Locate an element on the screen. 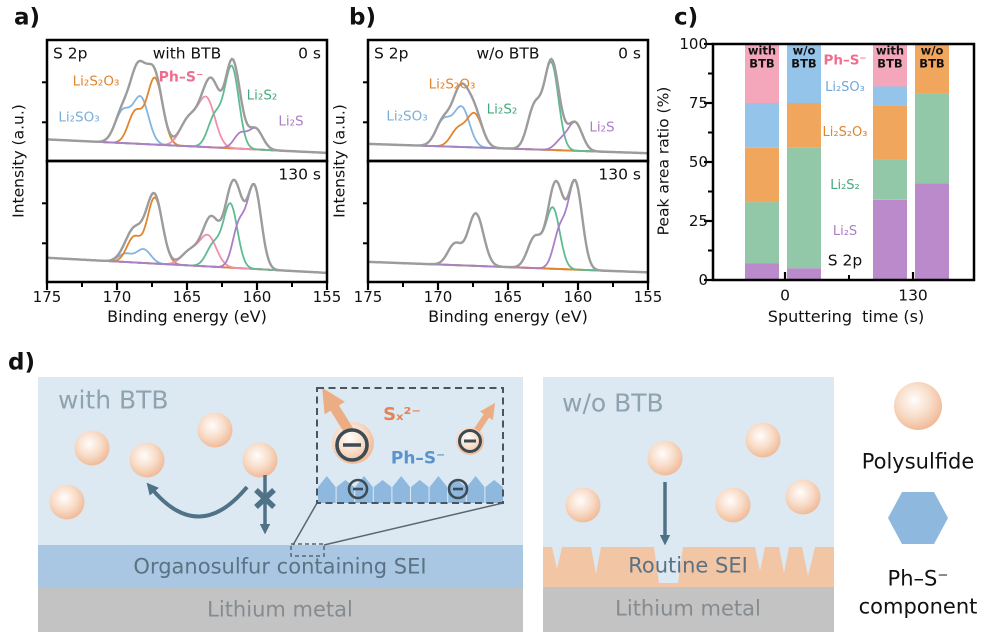 Image resolution: width=1000 pixels, height=637 pixels. panel-a-time-0s: 0 s is located at coordinates (309, 53).